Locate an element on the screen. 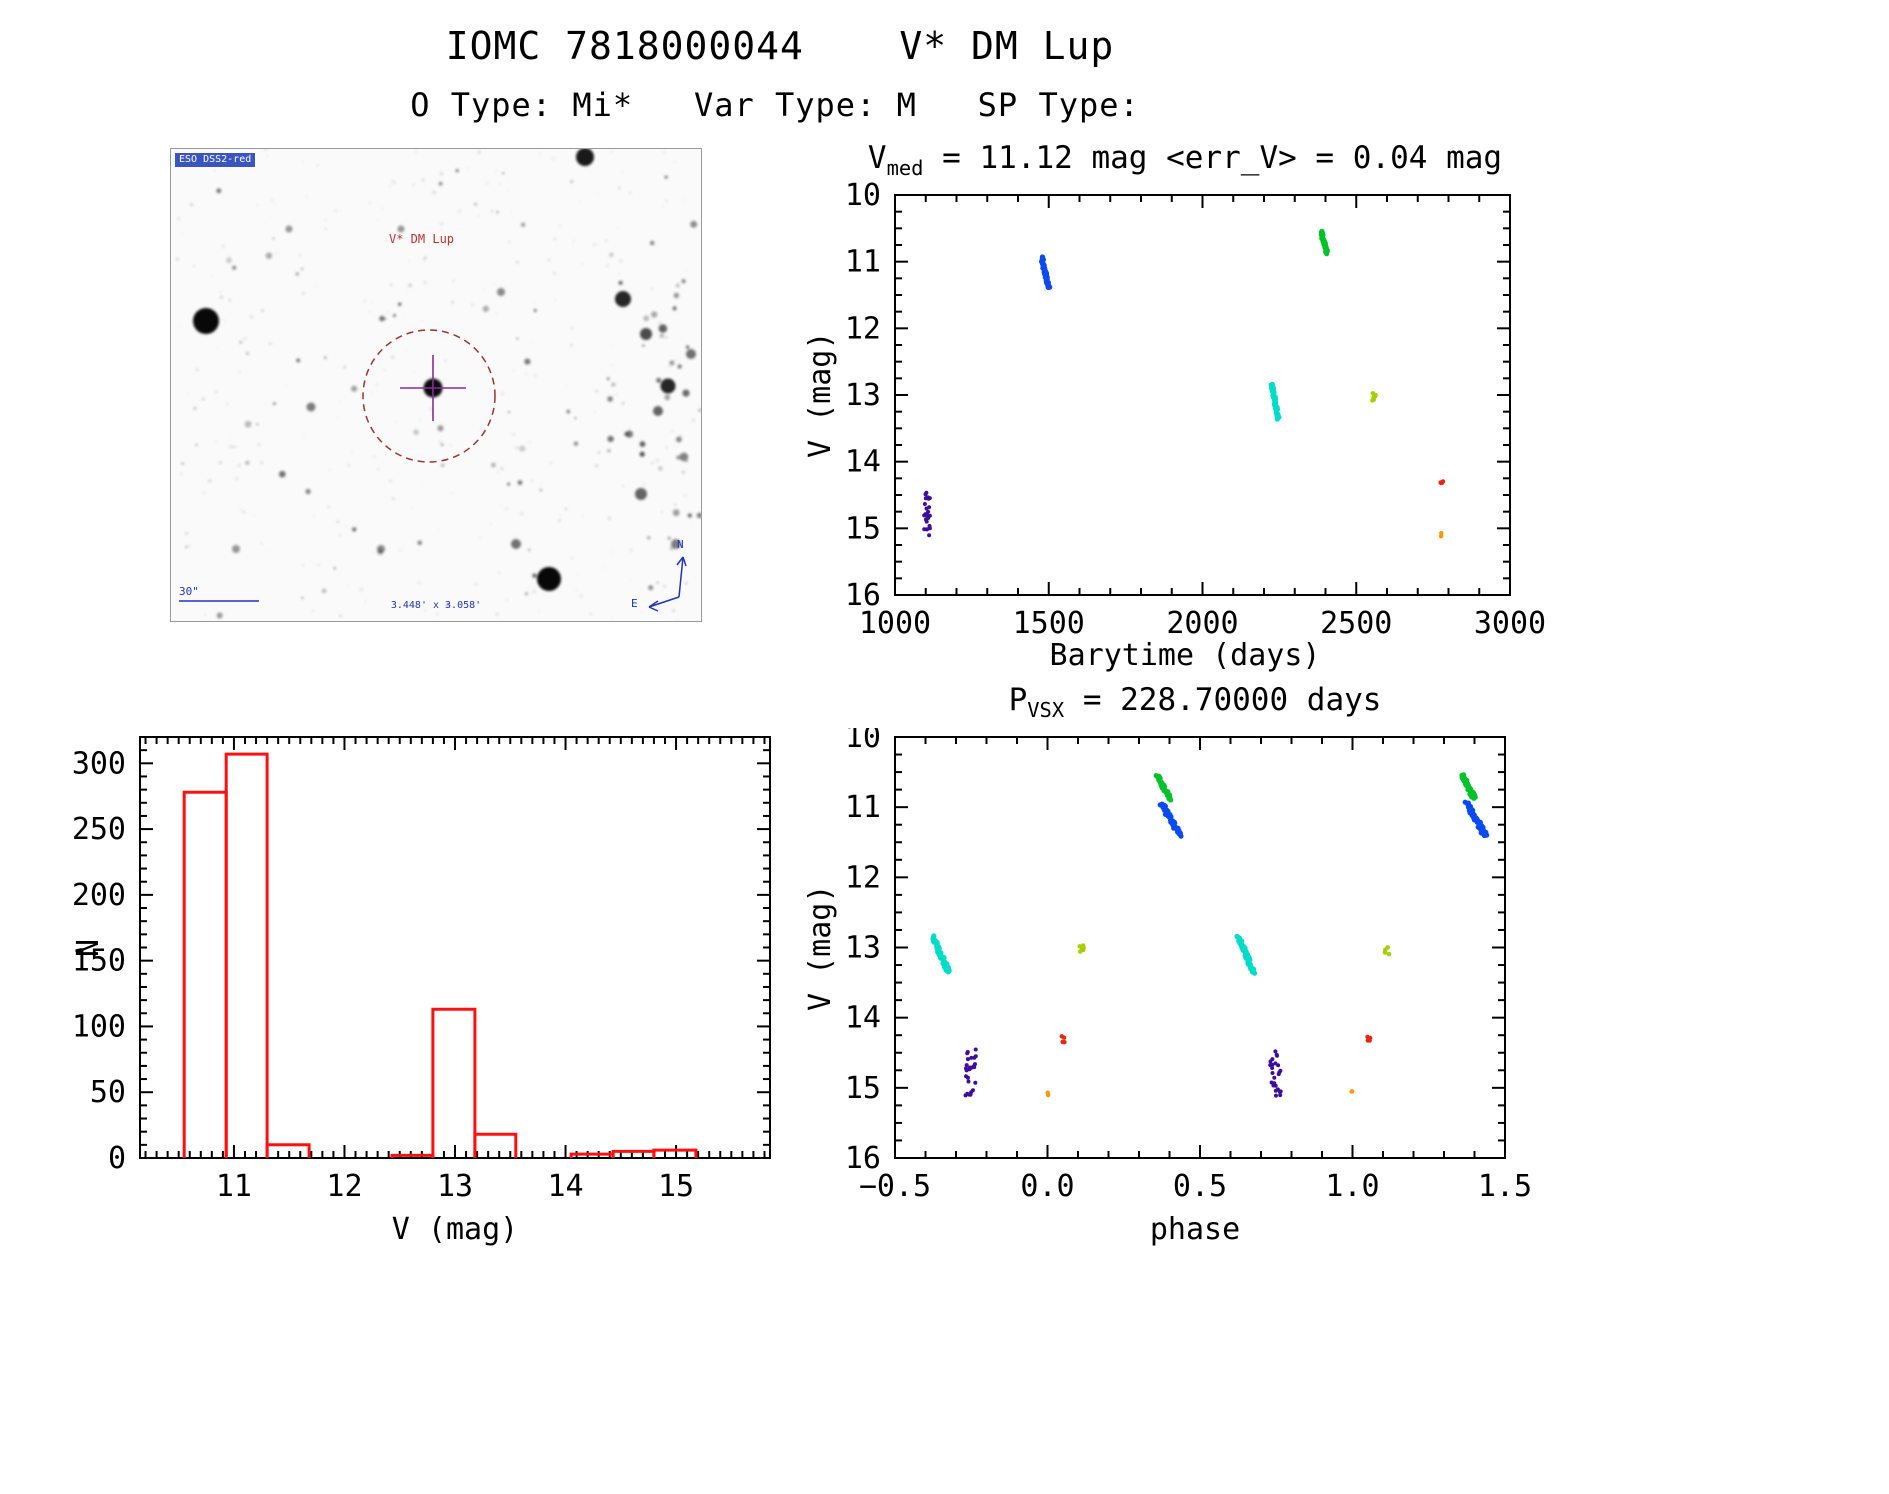 The height and width of the screenshot is (1494, 1889). histogram-bars is located at coordinates (440, 955).